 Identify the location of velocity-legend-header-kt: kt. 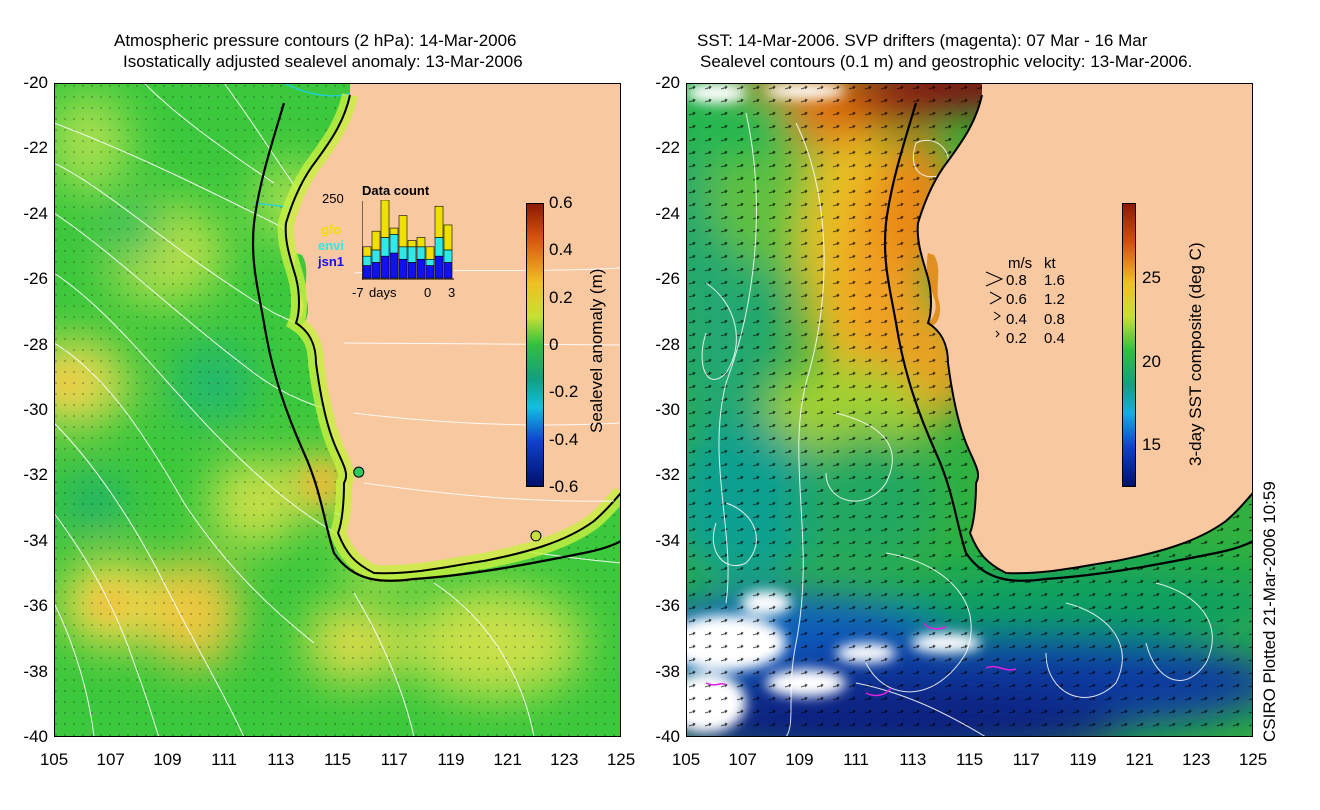
(1050, 263).